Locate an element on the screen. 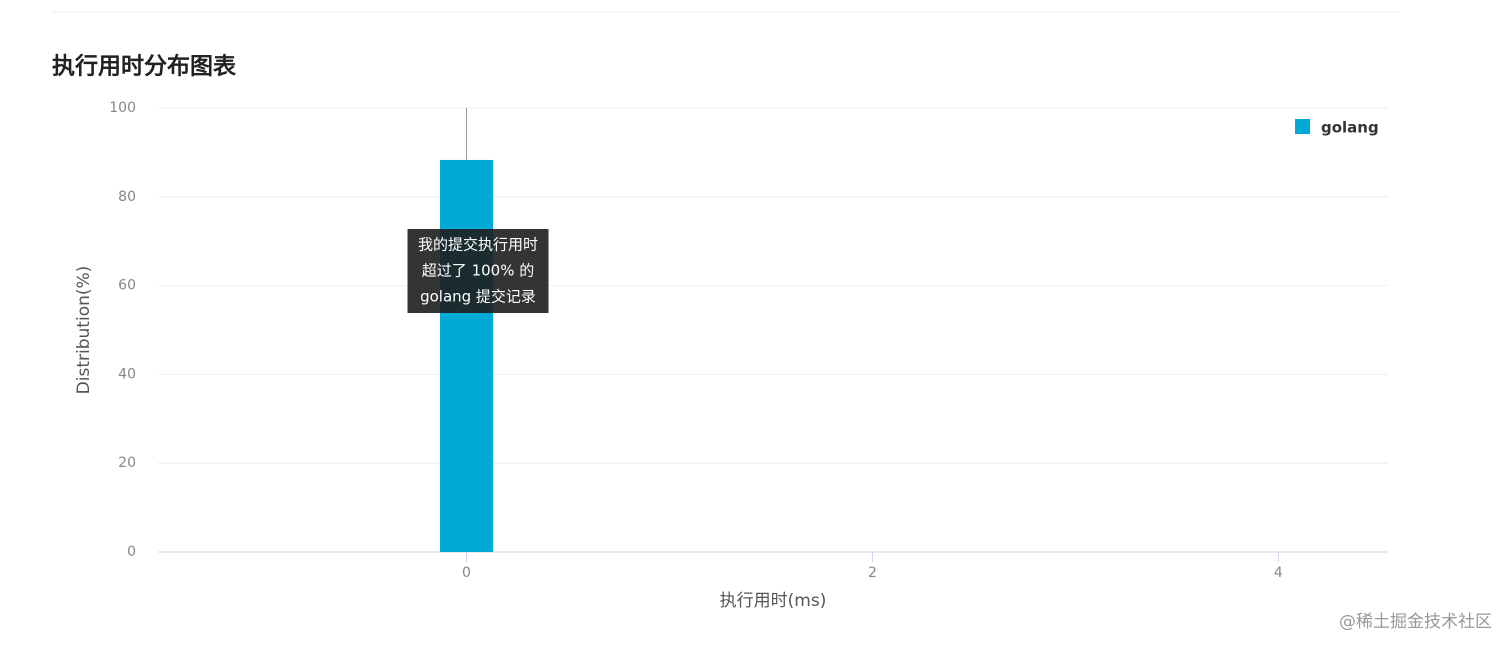 Image resolution: width=1512 pixels, height=652 pixels. y-axis-label: Distribution(%) is located at coordinates (84, 330).